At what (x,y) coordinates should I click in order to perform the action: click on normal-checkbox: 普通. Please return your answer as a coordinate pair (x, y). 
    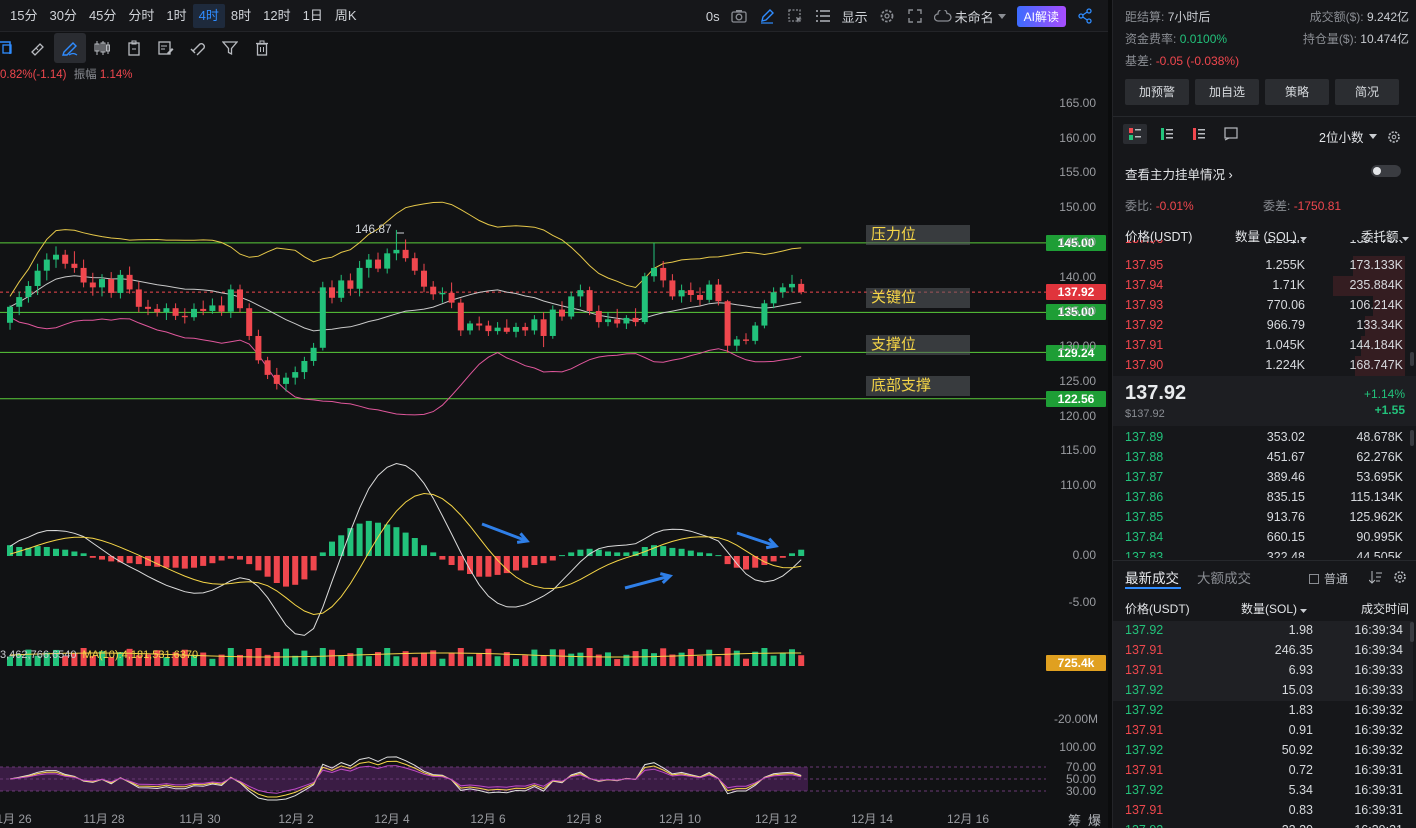
    Looking at the image, I should click on (1328, 578).